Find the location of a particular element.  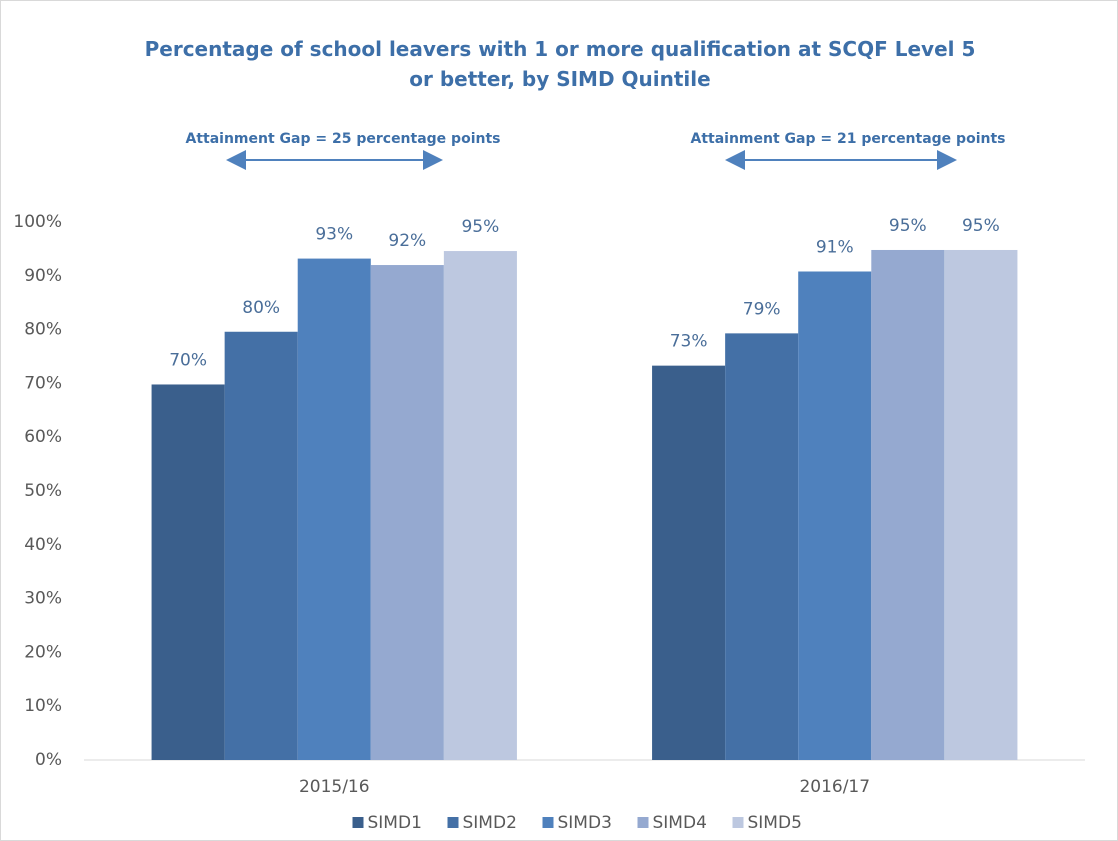

data-label: 80% is located at coordinates (261, 308).